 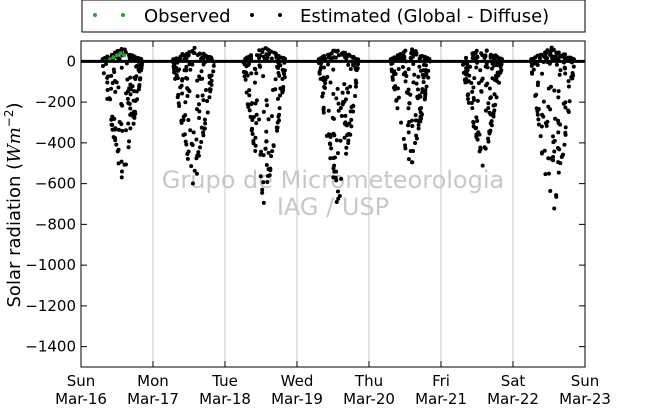 I want to click on x-tick-label-day: Sun, so click(x=81, y=381).